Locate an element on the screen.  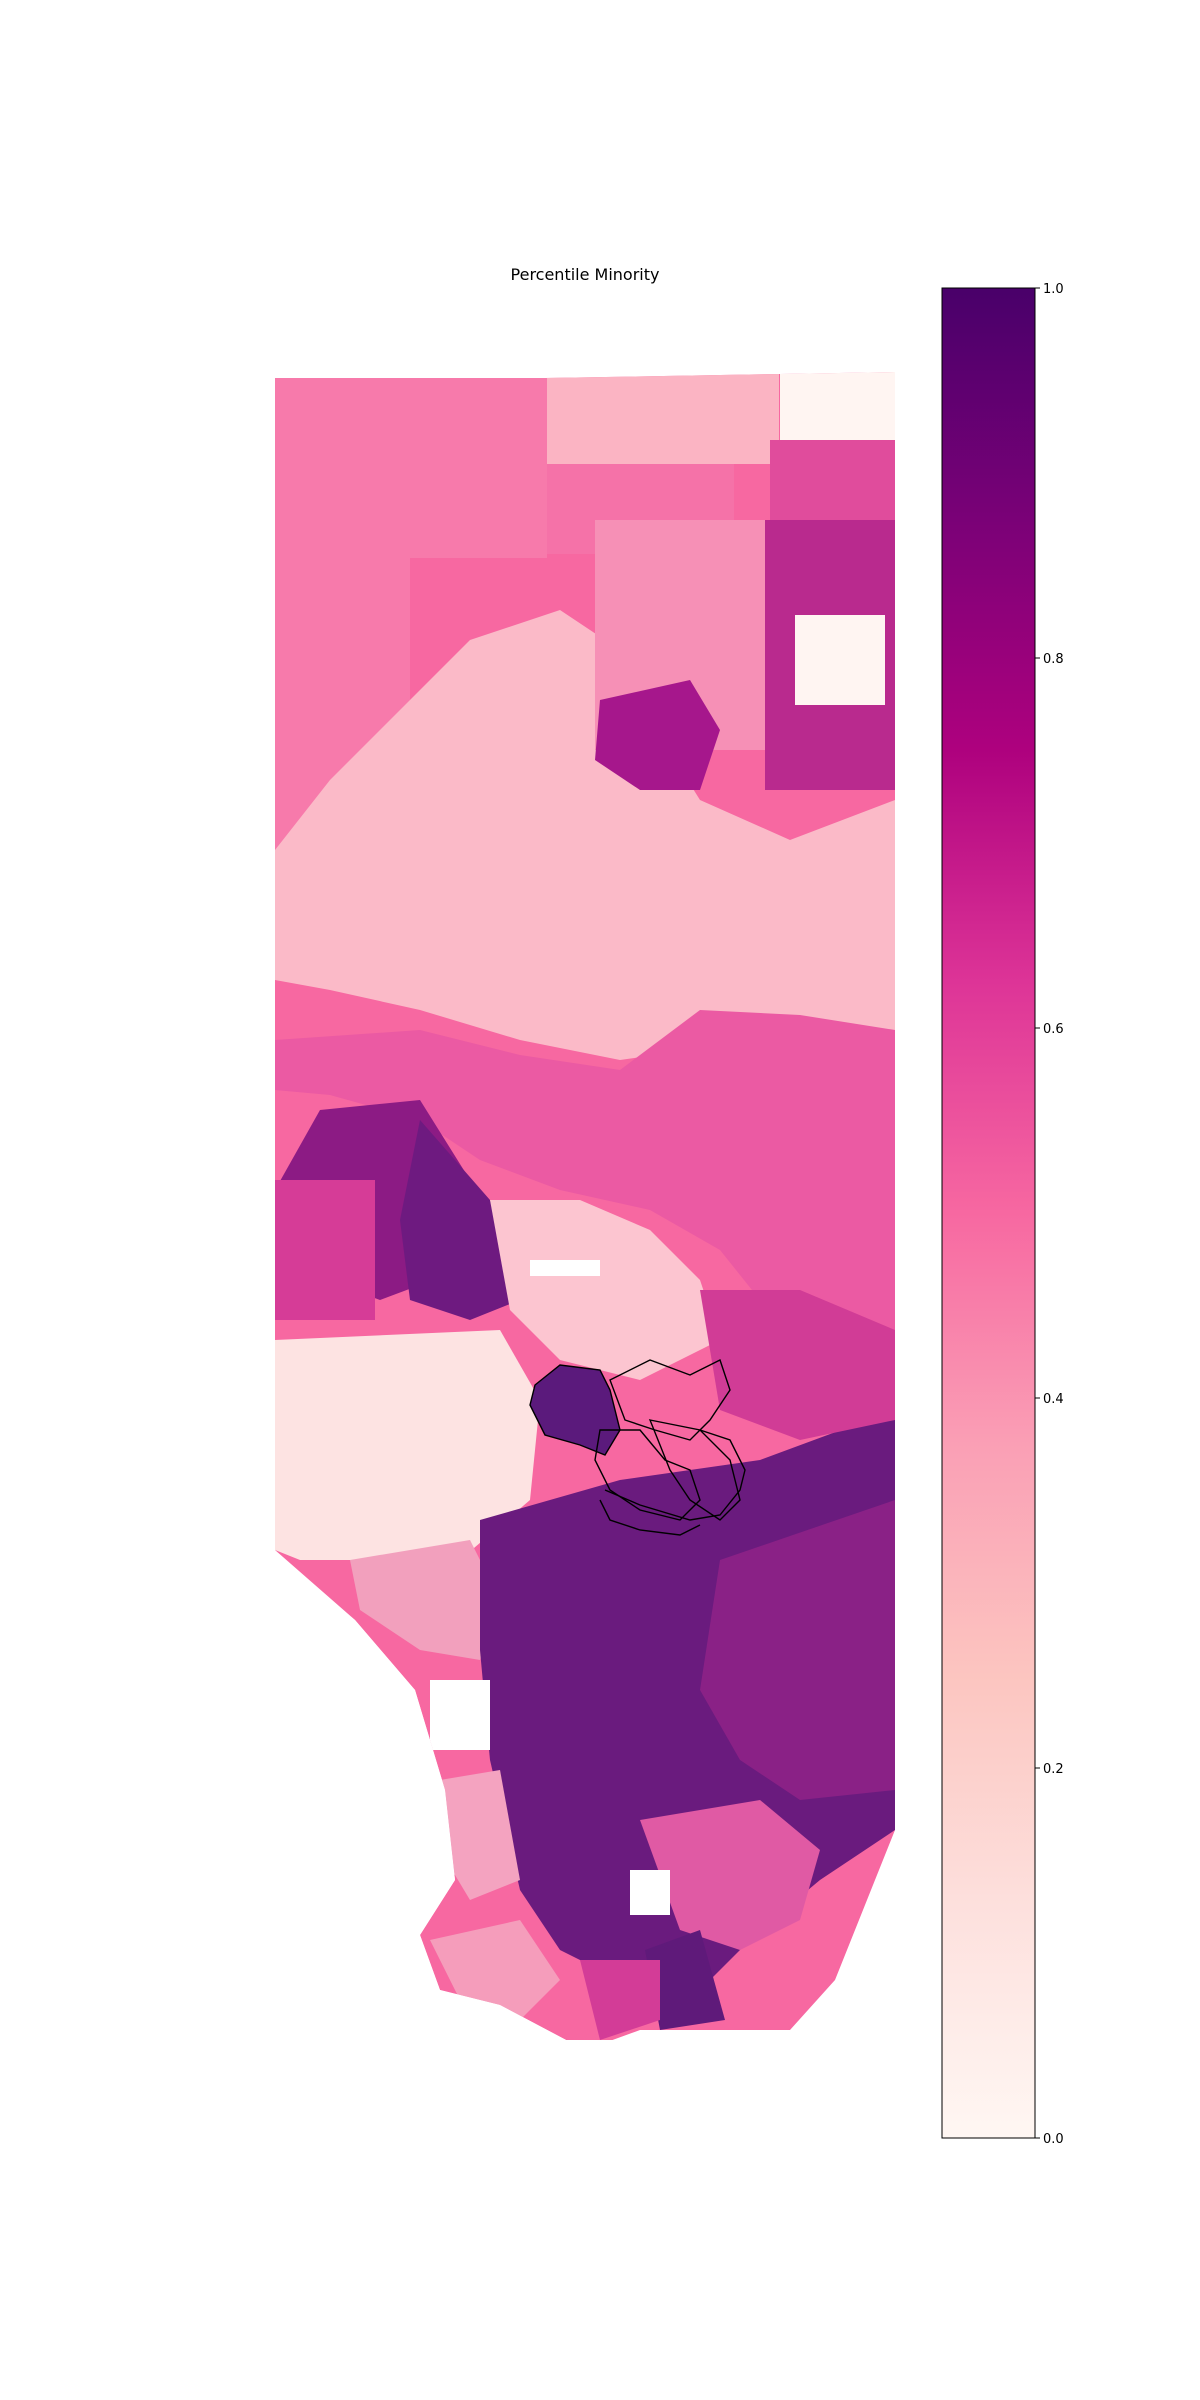
colorbar: 0.0 0.2 0.4 0.6 0.8 1.0 is located at coordinates (1002, 1214).